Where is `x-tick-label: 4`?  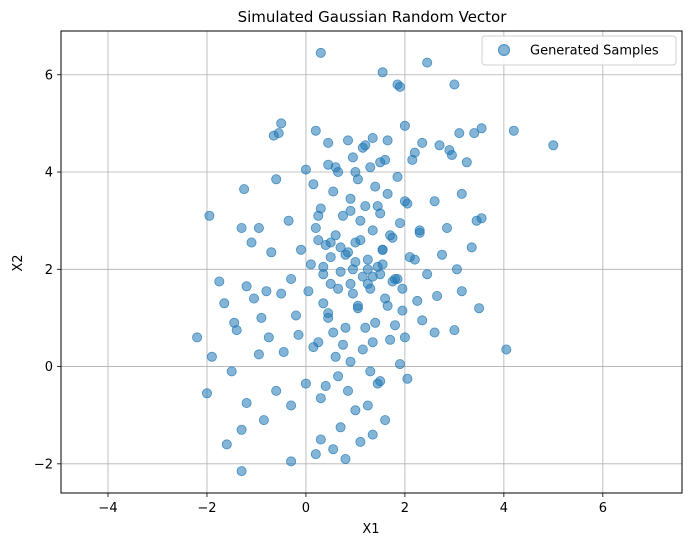
x-tick-label: 4 is located at coordinates (504, 508).